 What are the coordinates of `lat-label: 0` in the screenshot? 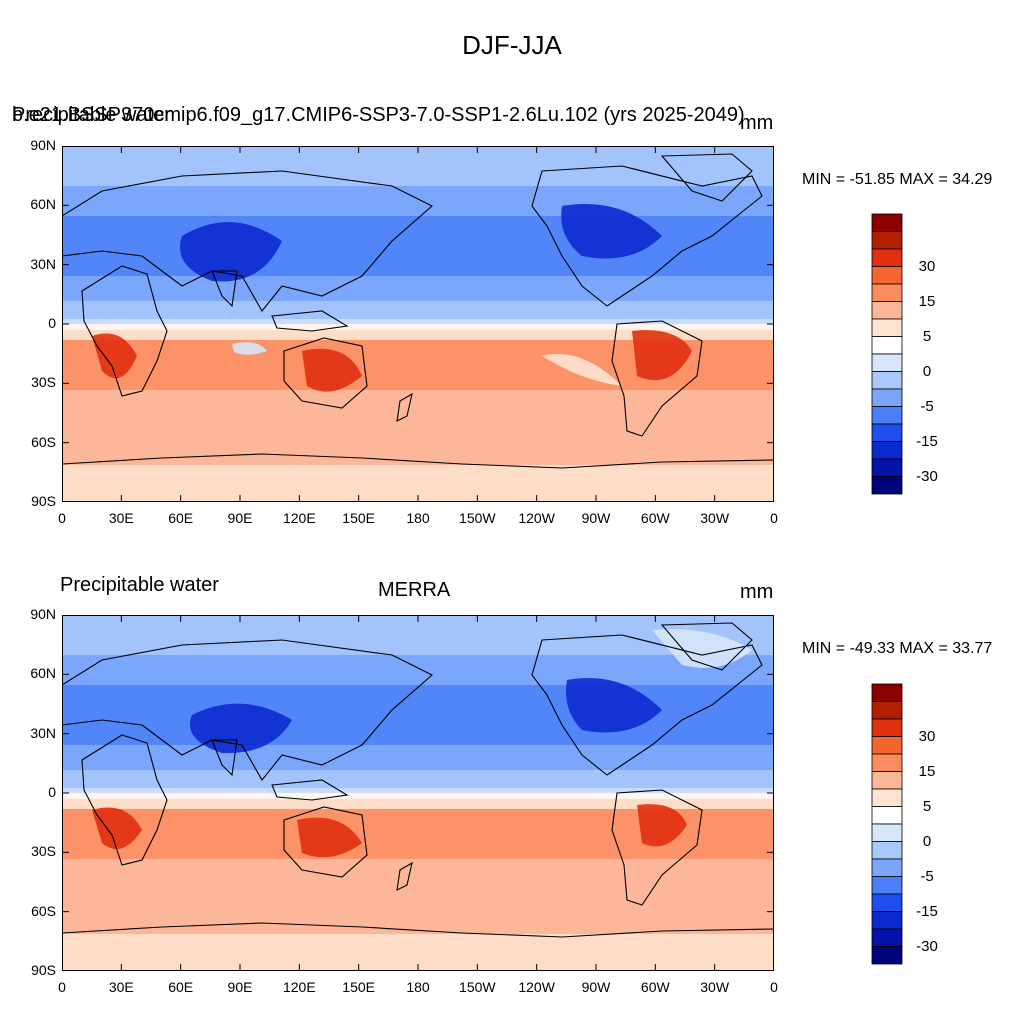 It's located at (52, 792).